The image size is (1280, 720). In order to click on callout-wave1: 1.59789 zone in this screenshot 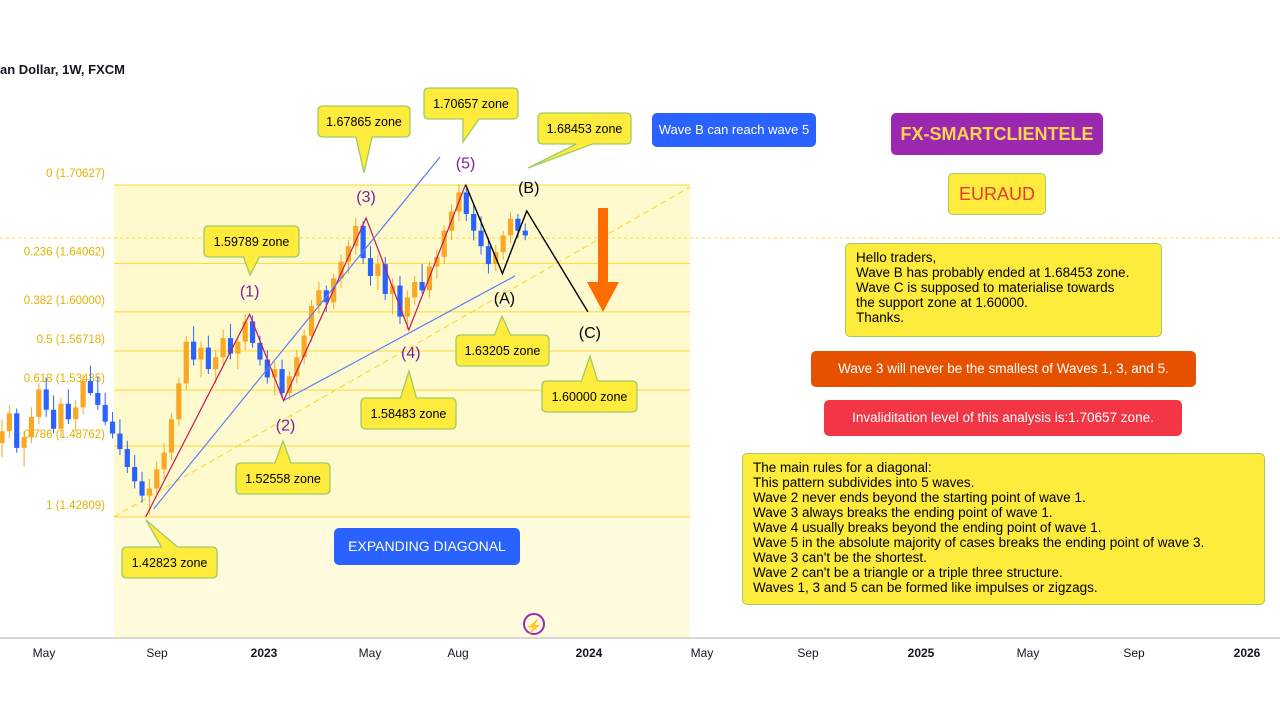, I will do `click(251, 251)`.